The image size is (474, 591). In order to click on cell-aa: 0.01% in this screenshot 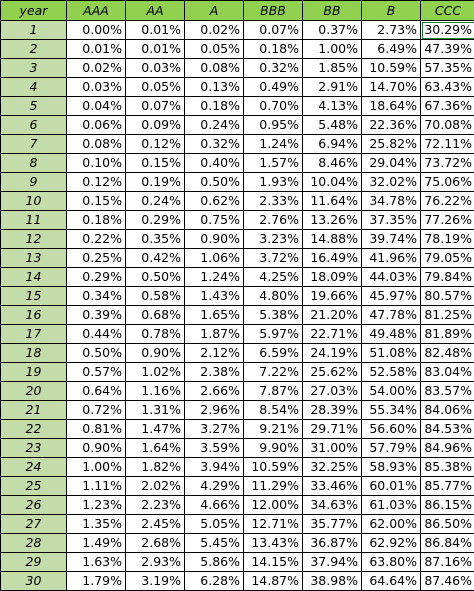, I will do `click(155, 49)`.